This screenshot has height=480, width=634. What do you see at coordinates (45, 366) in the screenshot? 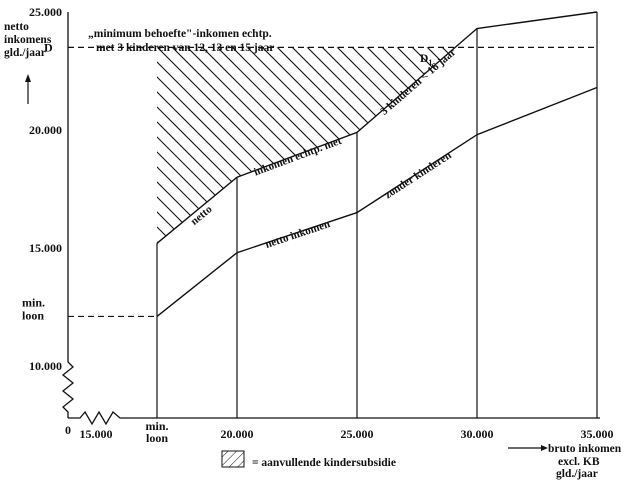
I see `y-tick-label: 10.000` at bounding box center [45, 366].